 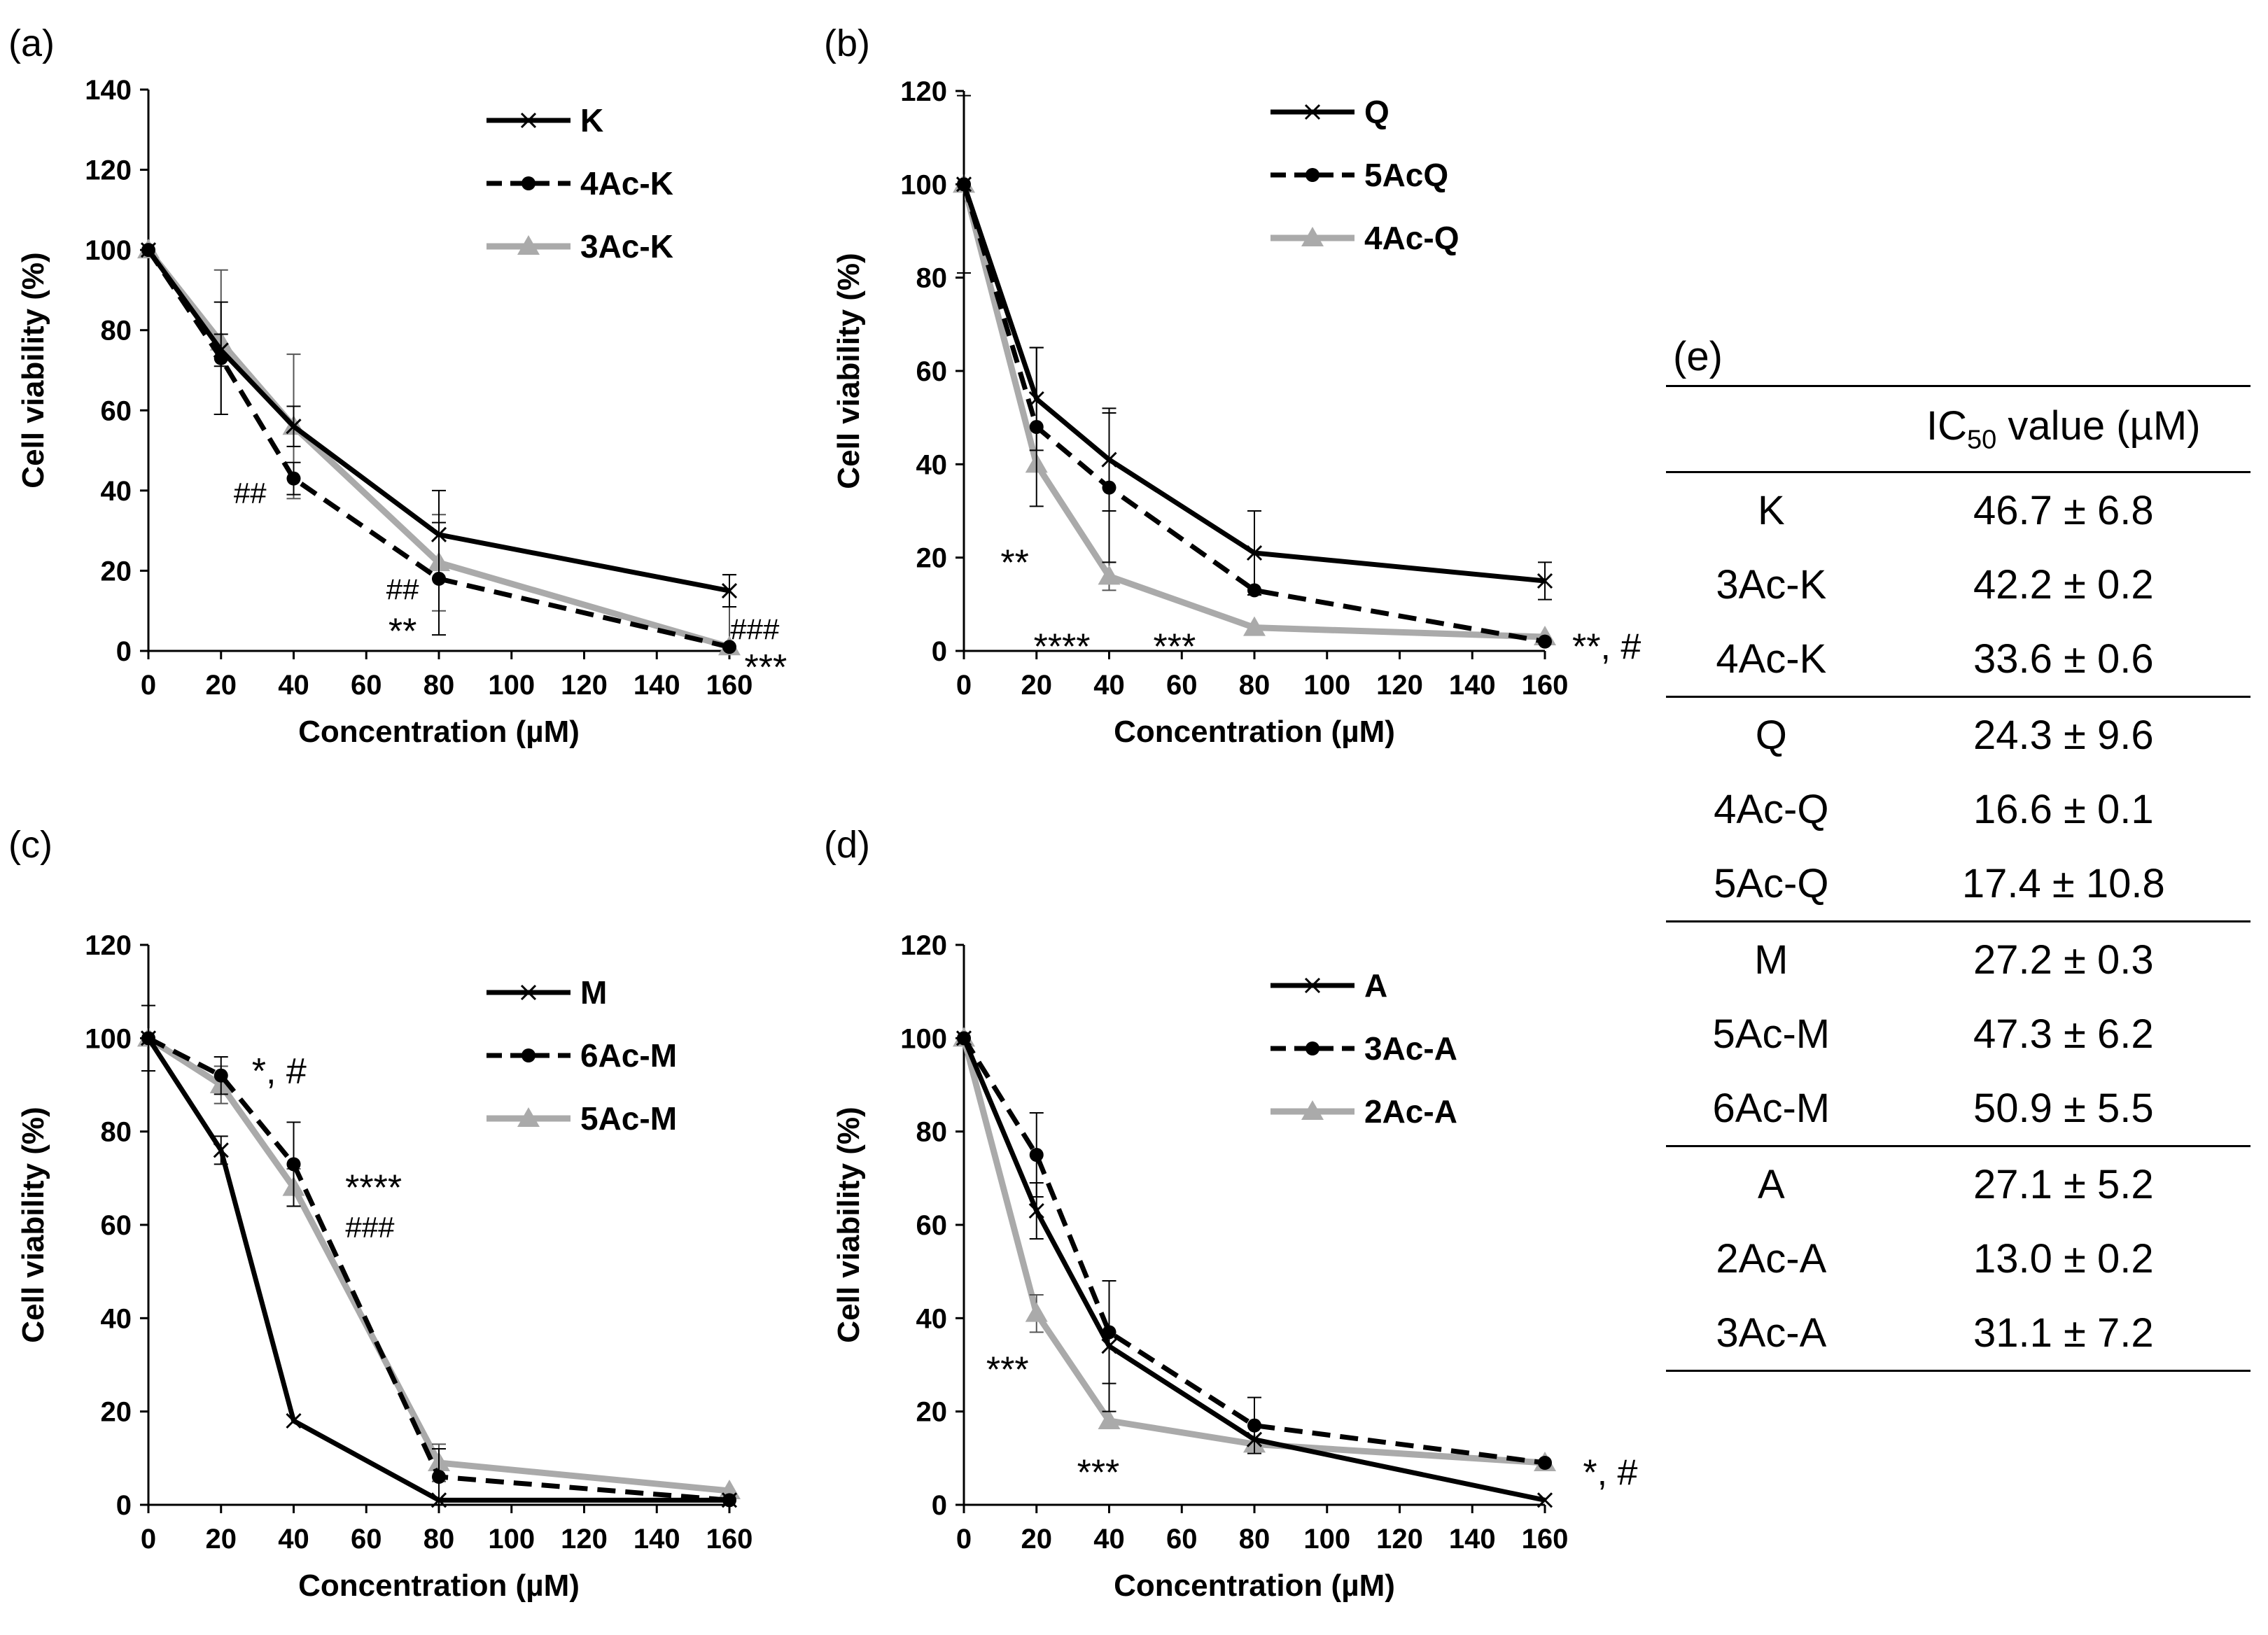 I want to click on table-row: M 27.2 ± 0.3, so click(x=1958, y=958).